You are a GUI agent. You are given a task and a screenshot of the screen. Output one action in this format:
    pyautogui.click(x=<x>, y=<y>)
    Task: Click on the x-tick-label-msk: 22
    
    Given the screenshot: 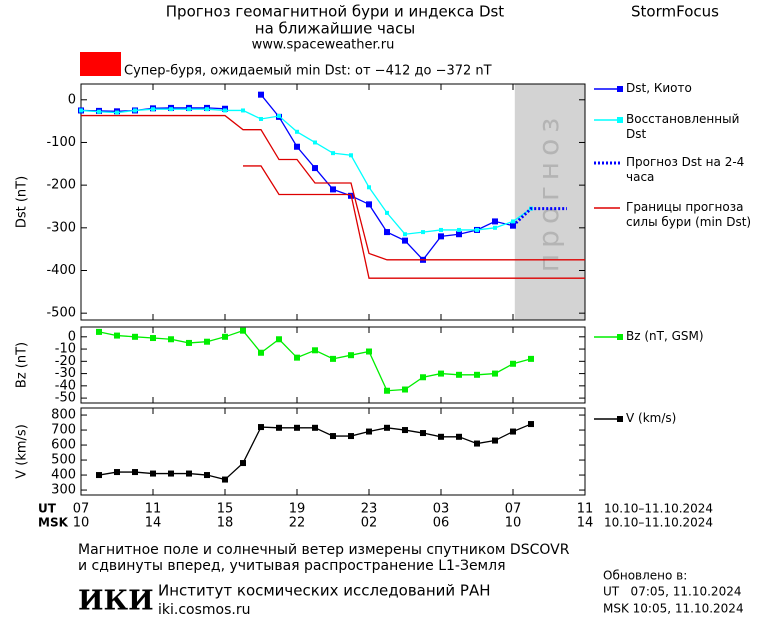 What is the action you would take?
    pyautogui.click(x=297, y=523)
    